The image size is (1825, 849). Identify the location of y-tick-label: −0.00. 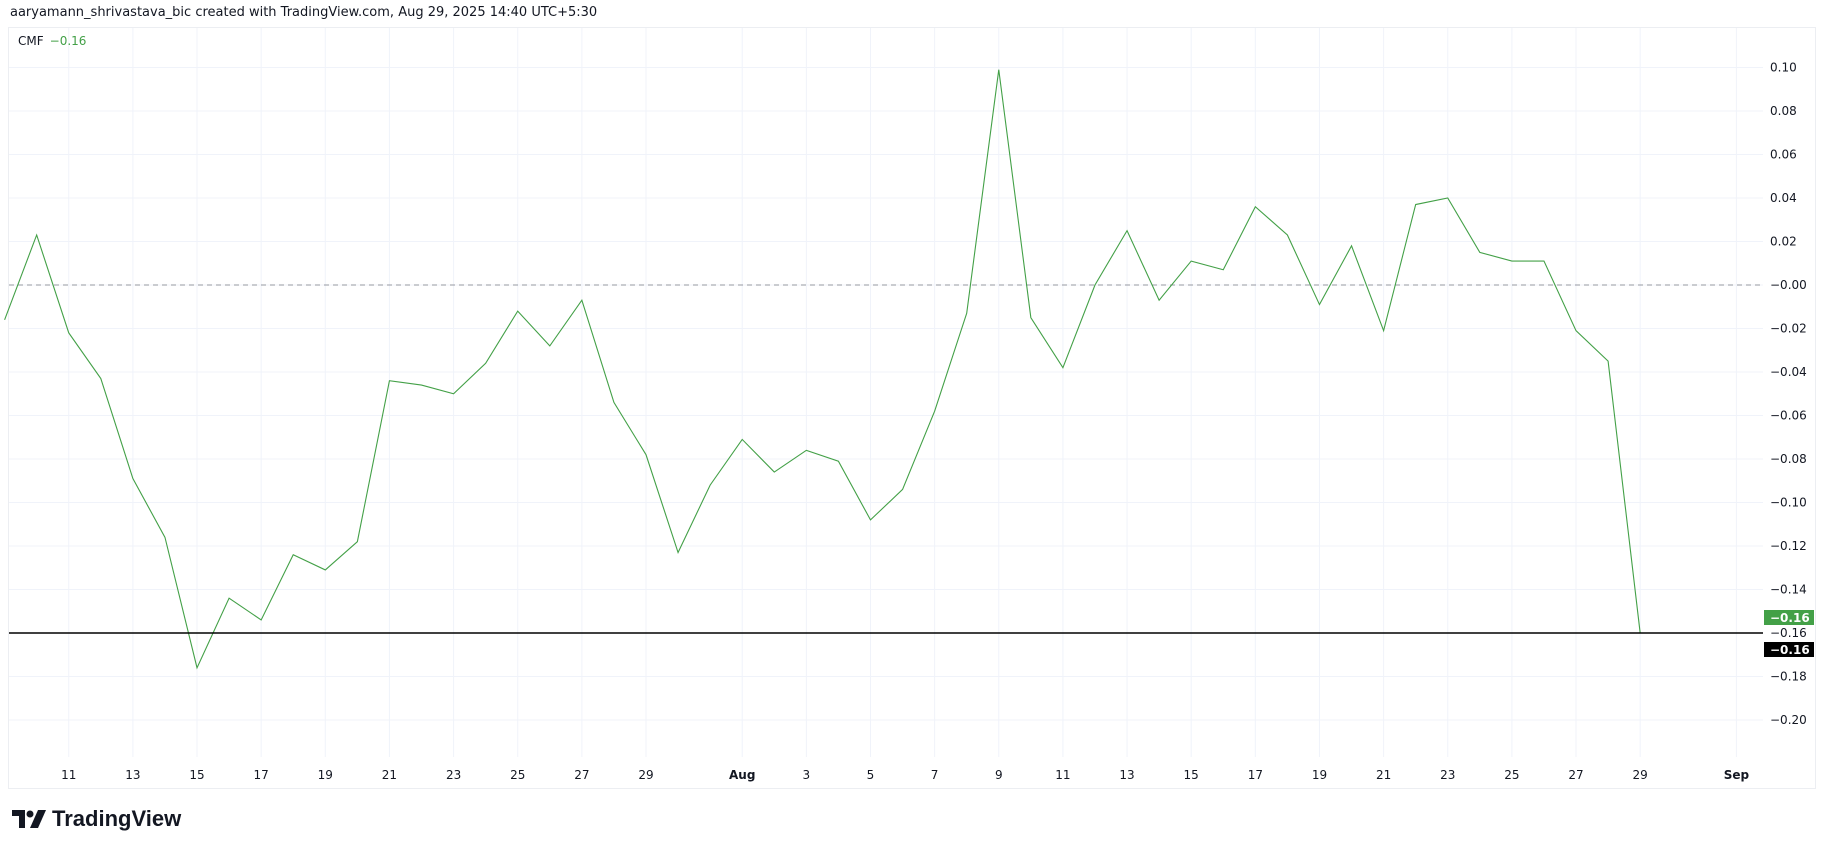
(1788, 285).